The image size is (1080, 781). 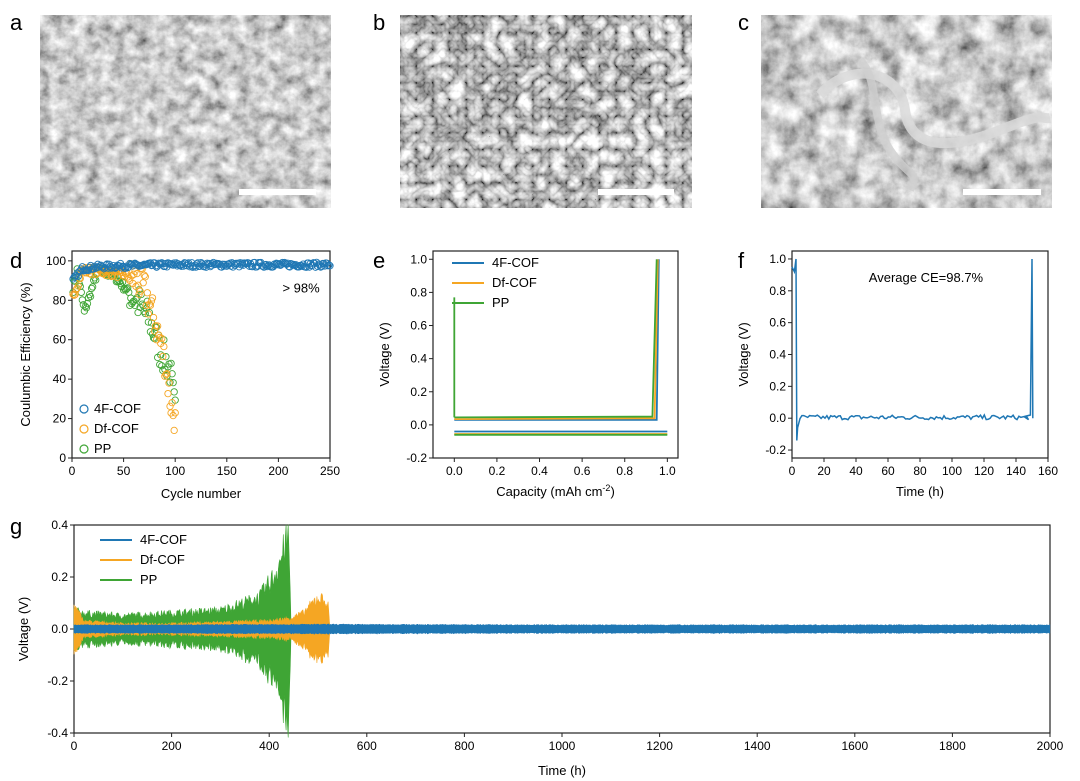 What do you see at coordinates (74, 746) in the screenshot?
I see `x-tick-label: 0` at bounding box center [74, 746].